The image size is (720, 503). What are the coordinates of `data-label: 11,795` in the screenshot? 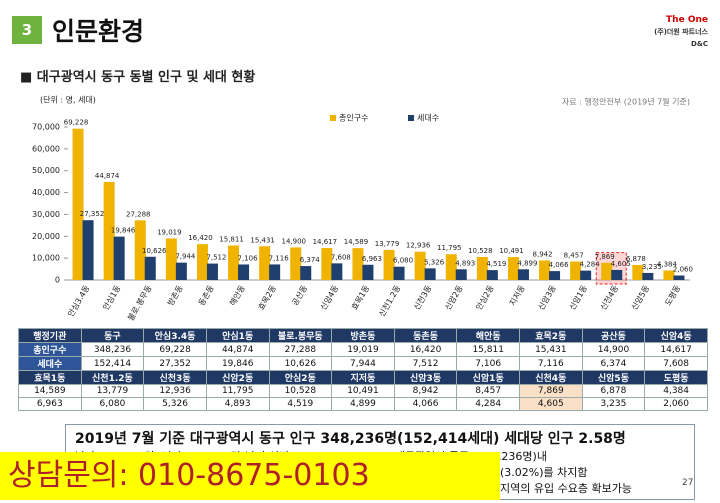 It's located at (449, 248).